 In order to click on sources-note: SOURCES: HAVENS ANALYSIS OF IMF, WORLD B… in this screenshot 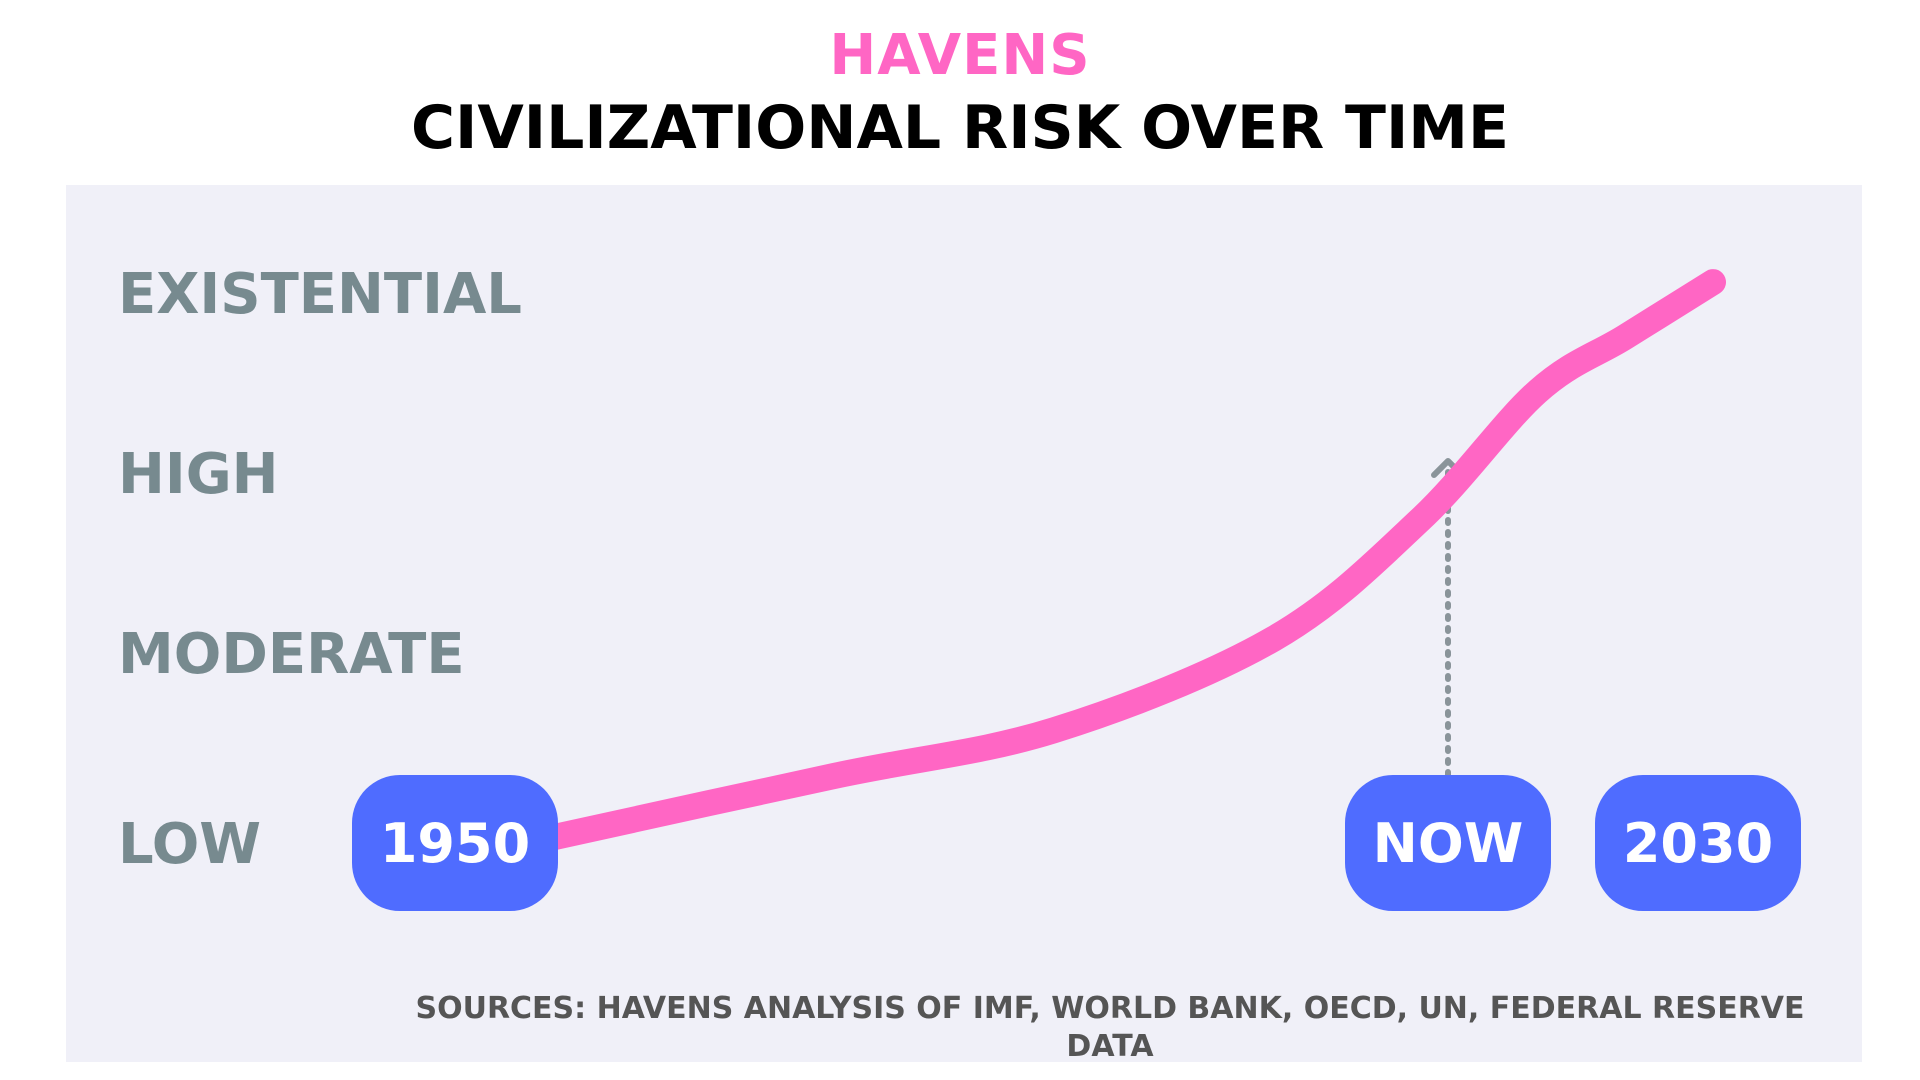, I will do `click(1110, 1027)`.